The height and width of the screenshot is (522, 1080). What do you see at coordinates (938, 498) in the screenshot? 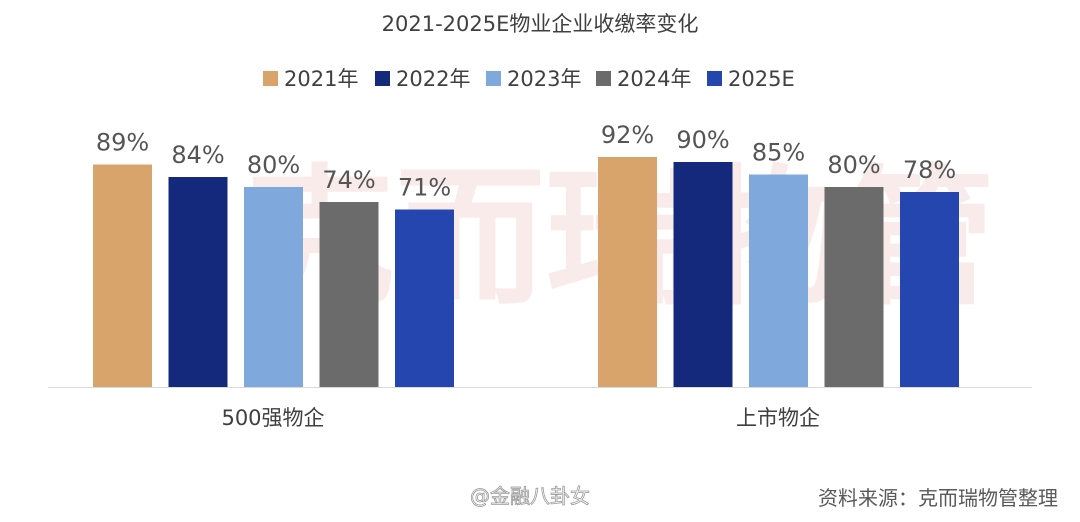
I see `source-note: 资料来源：克而瑞物管整理` at bounding box center [938, 498].